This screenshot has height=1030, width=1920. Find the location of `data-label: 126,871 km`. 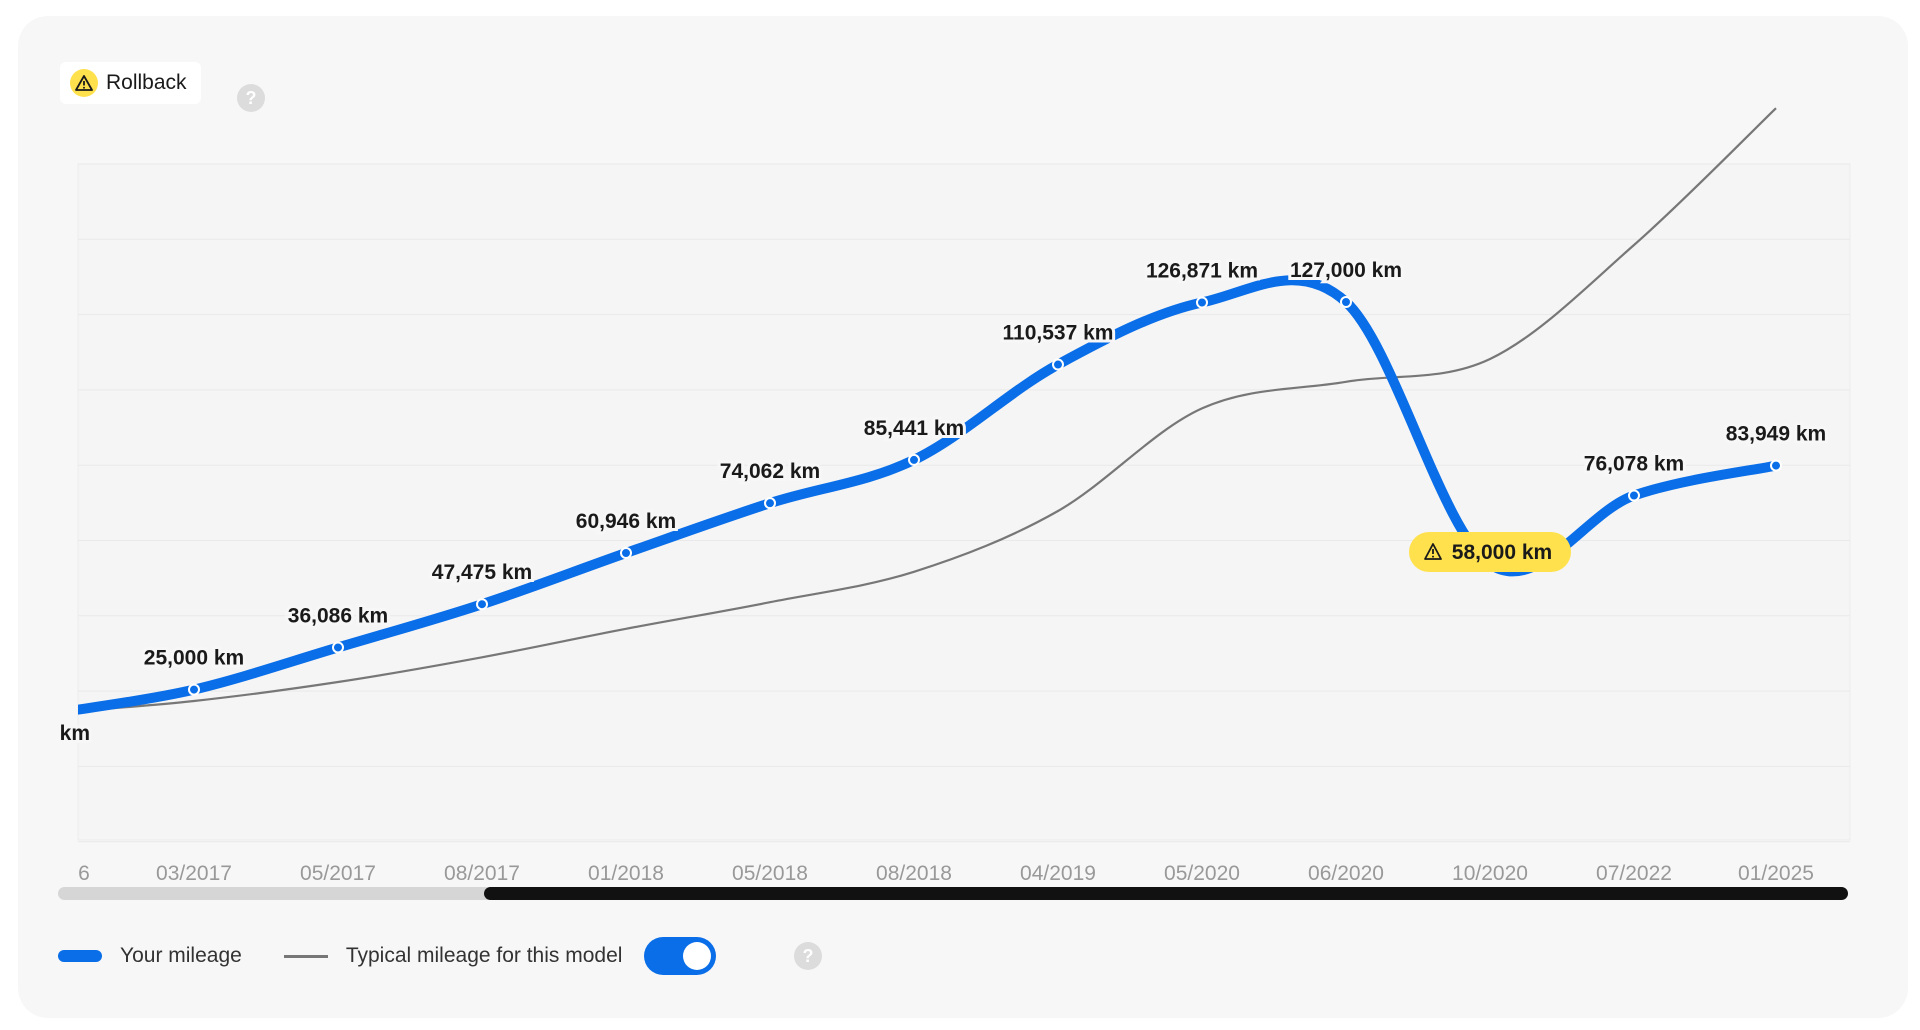

data-label: 126,871 km is located at coordinates (1202, 270).